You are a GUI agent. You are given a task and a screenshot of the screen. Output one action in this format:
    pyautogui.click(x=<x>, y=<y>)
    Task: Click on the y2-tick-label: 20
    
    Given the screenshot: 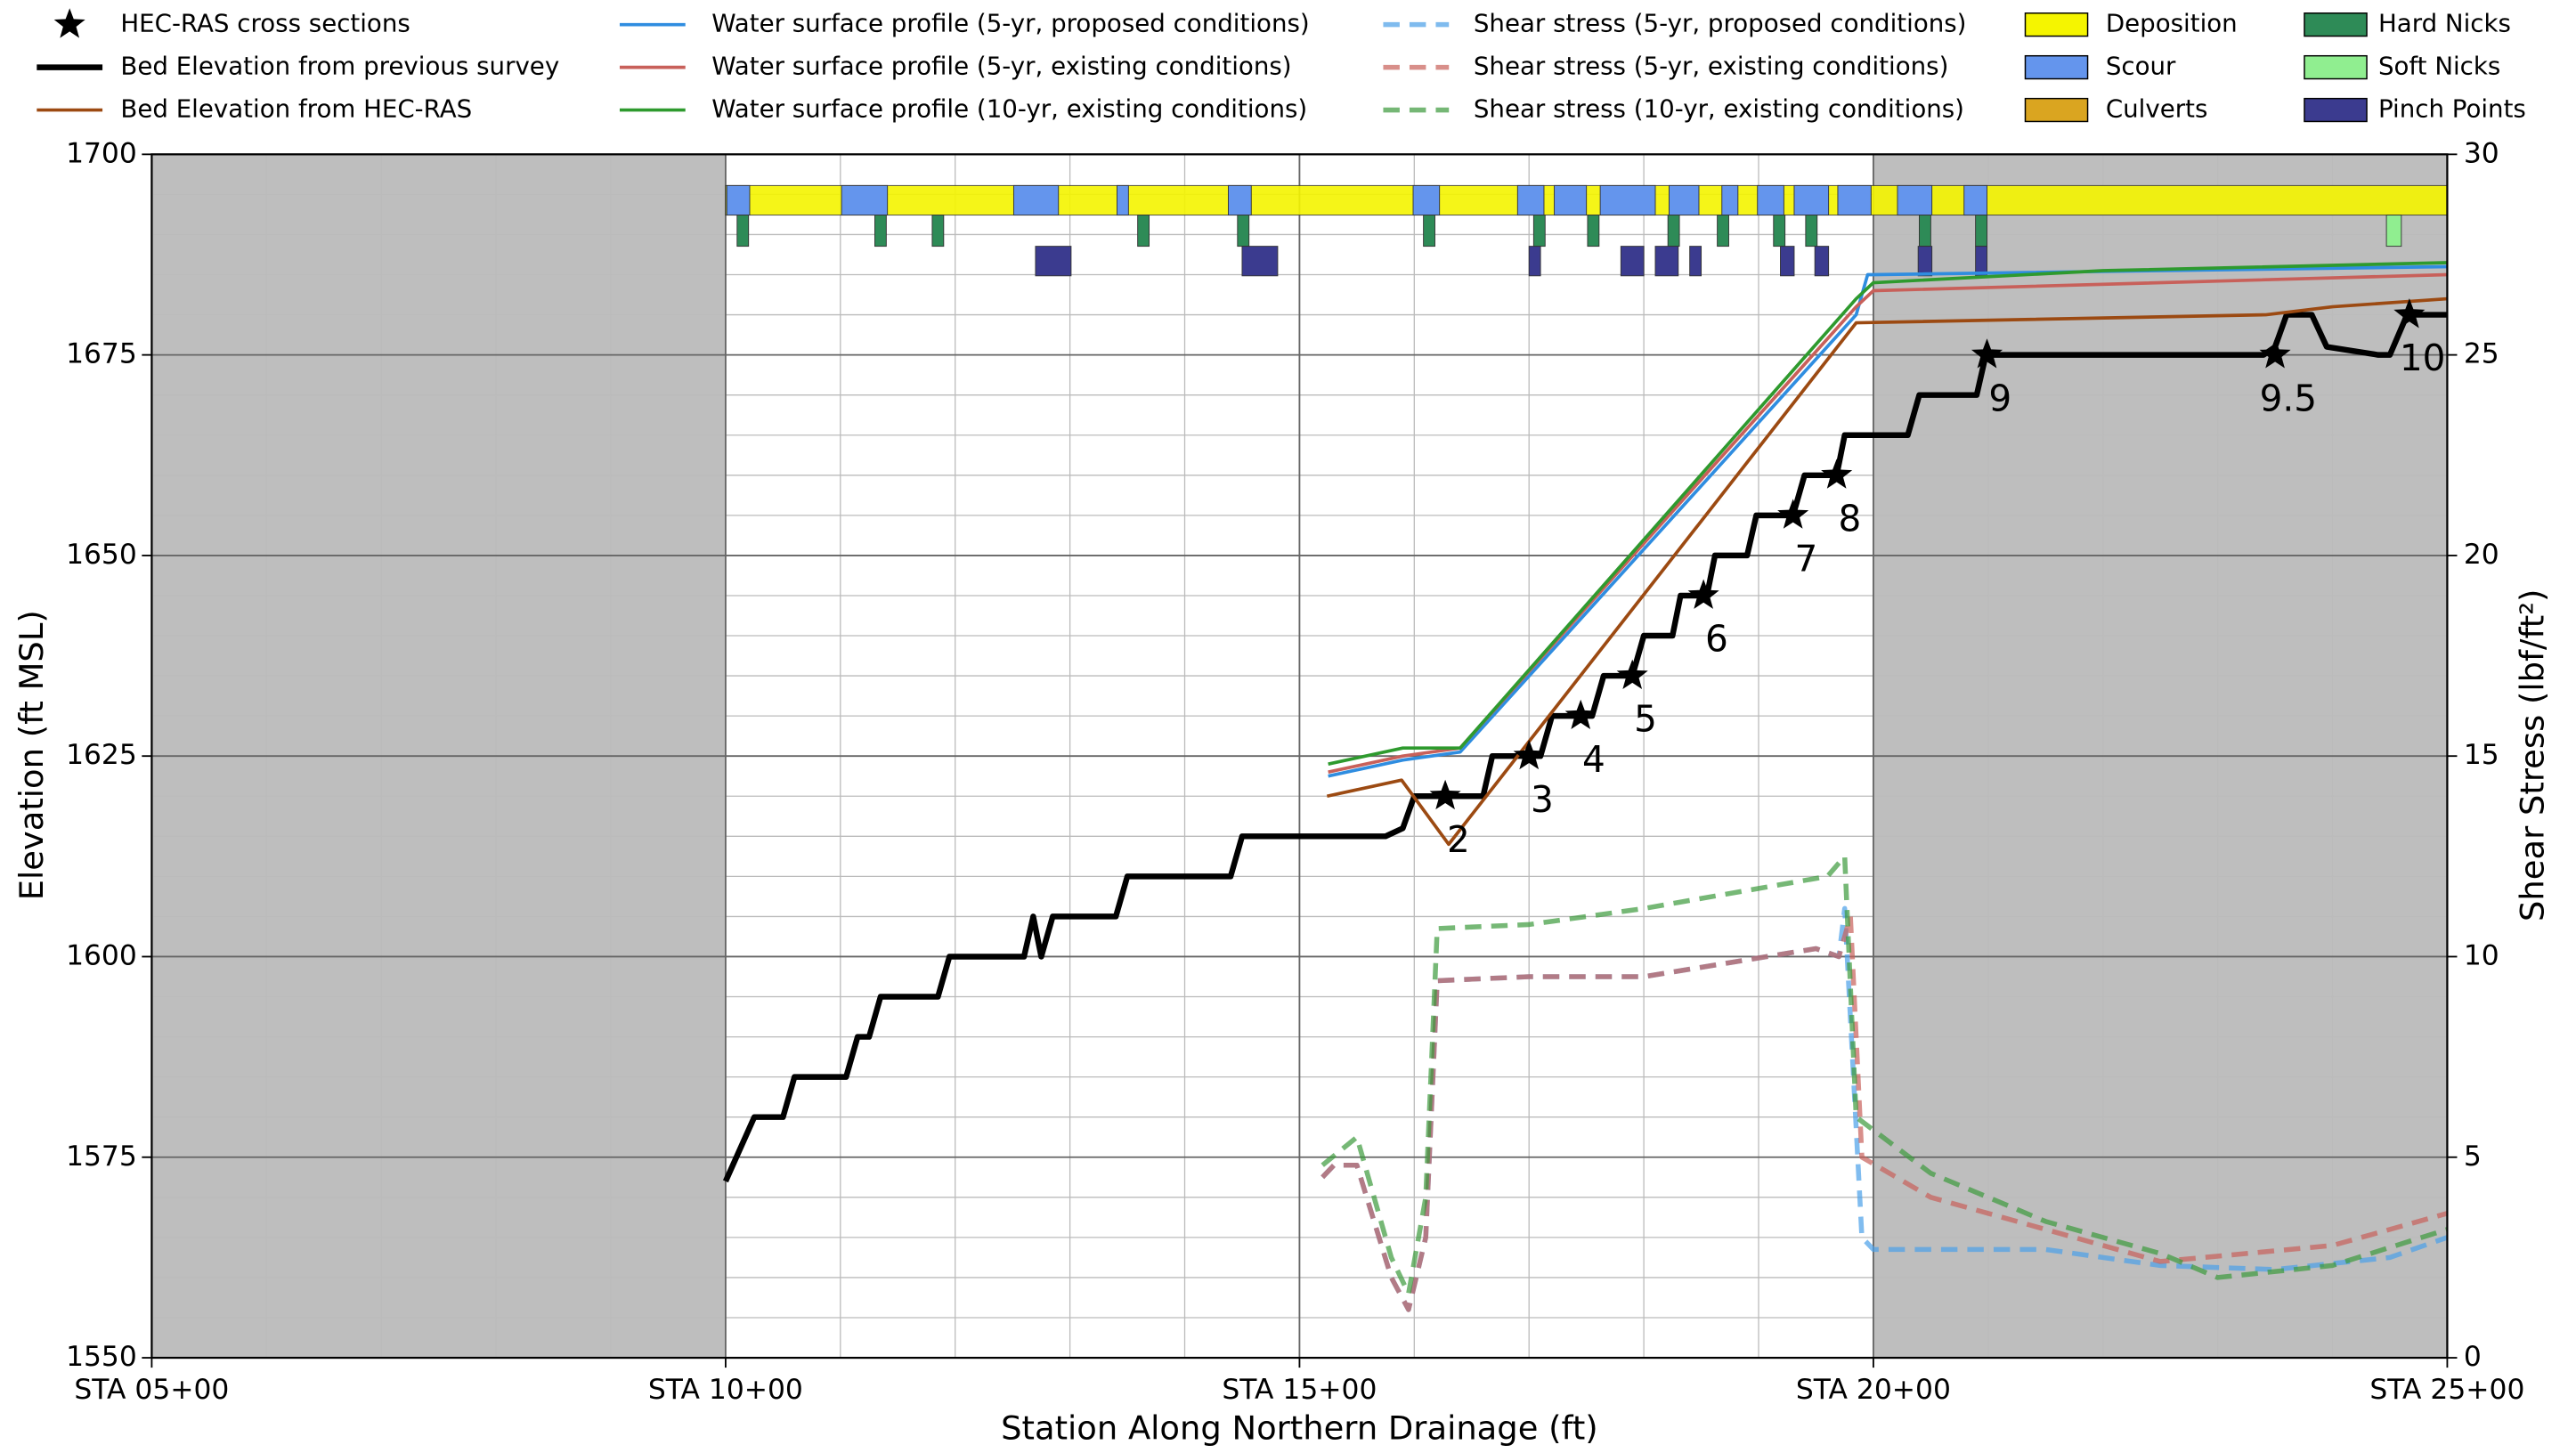 What is the action you would take?
    pyautogui.click(x=2481, y=555)
    